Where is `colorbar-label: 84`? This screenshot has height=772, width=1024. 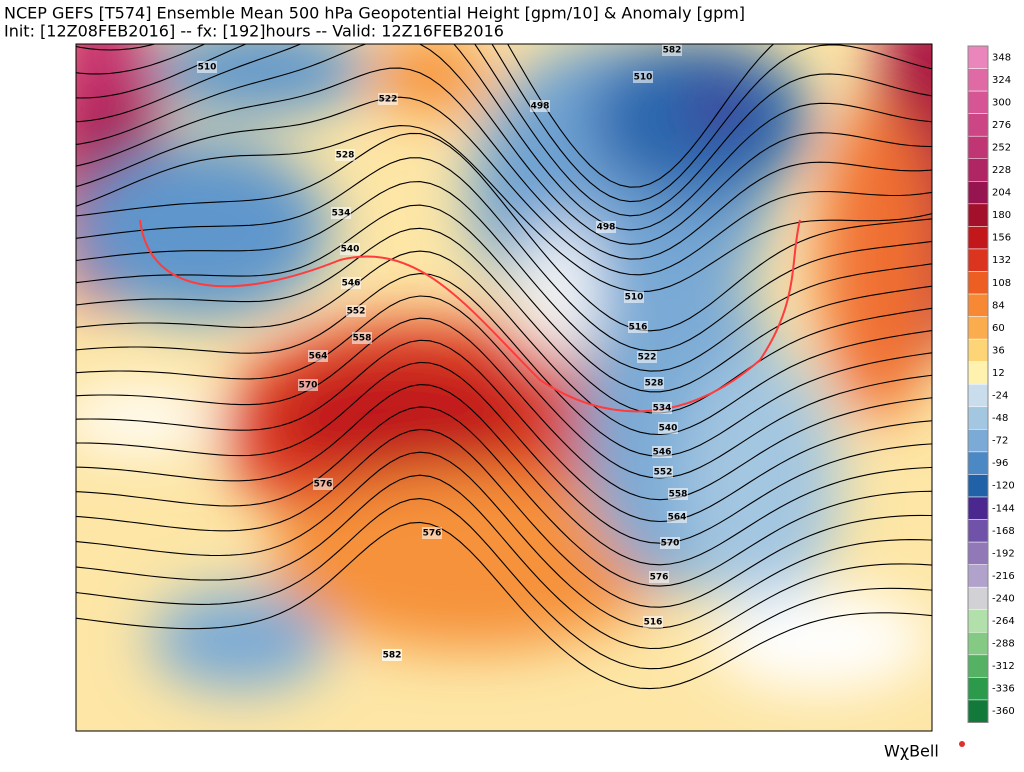
colorbar-label: 84 is located at coordinates (998, 305).